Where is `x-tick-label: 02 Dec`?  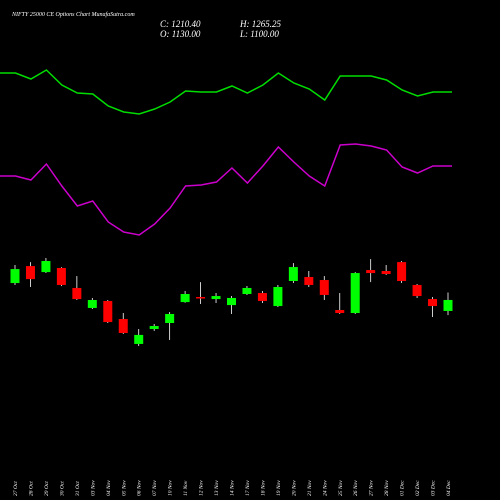
x-tick-label: 02 Dec is located at coordinates (418, 488).